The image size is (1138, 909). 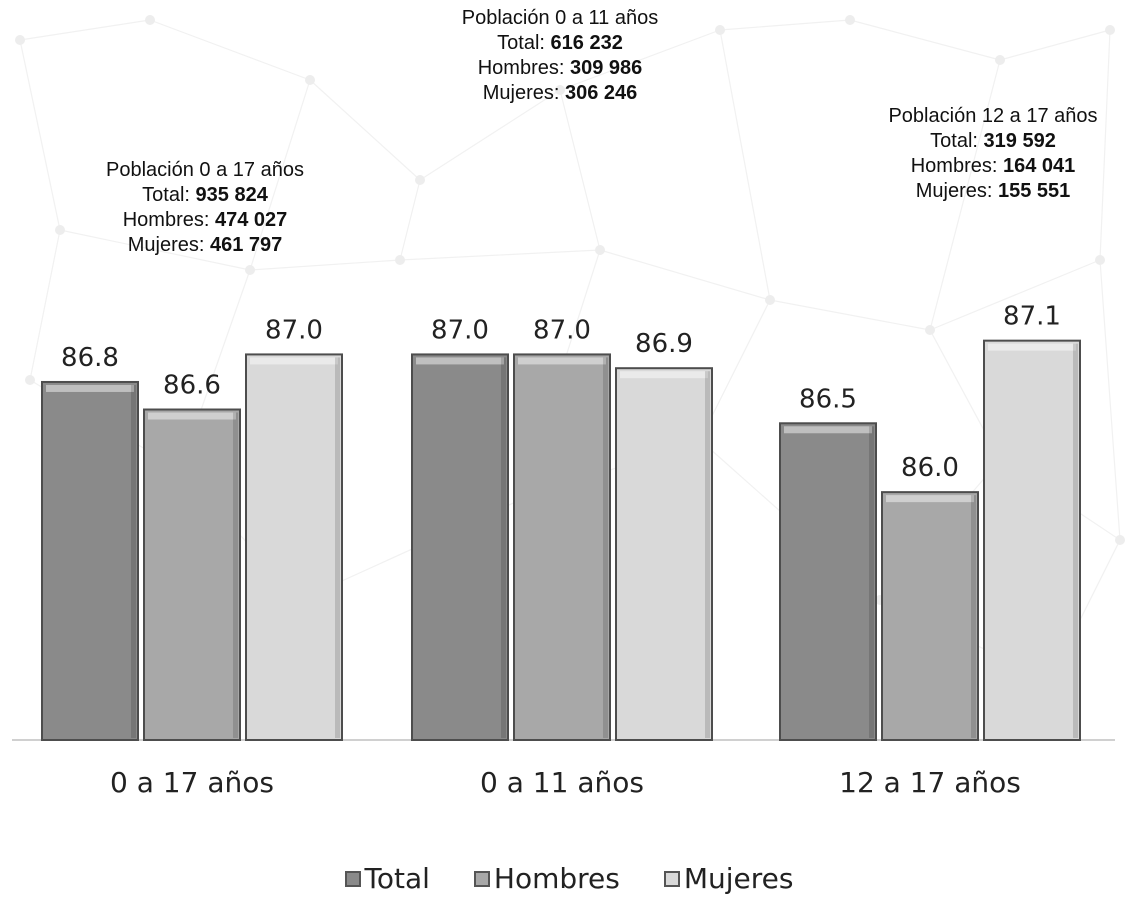 I want to click on annotation-mujeres-value: 155 551, so click(x=1034, y=191).